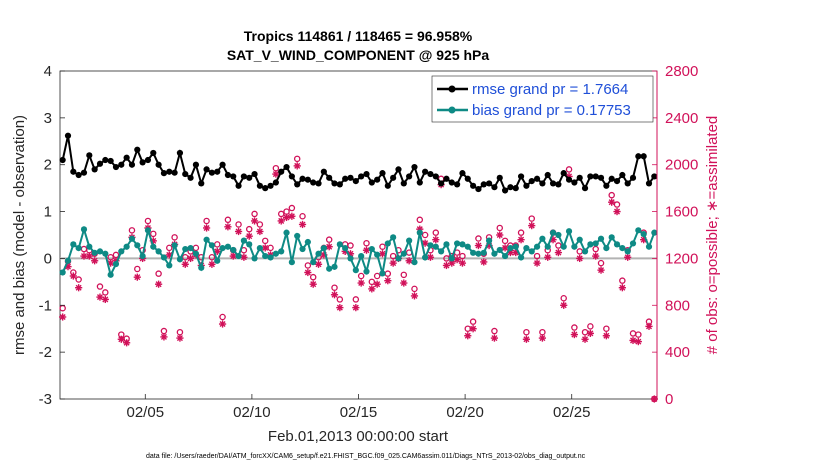 The width and height of the screenshot is (830, 470). What do you see at coordinates (48, 71) in the screenshot?
I see `y-tick-label: 4` at bounding box center [48, 71].